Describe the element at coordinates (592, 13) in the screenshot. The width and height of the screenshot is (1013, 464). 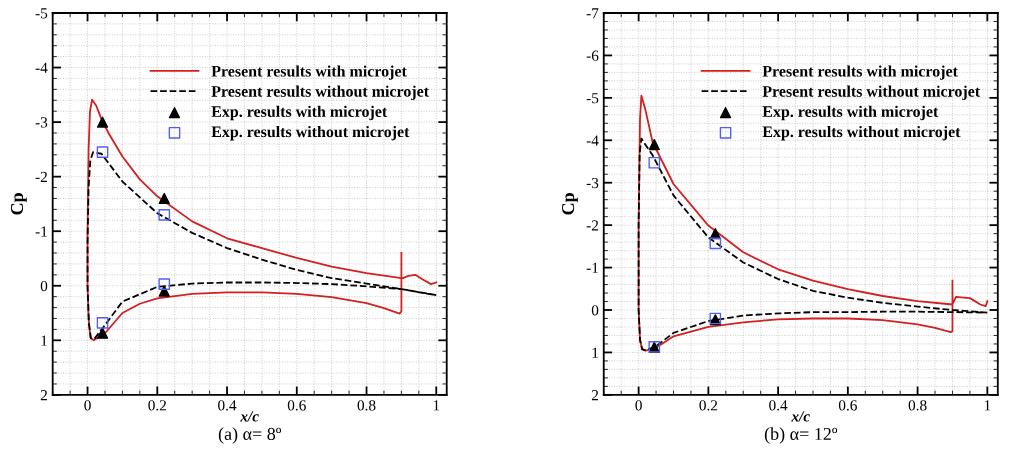
I see `y-tick-label: -7` at that location.